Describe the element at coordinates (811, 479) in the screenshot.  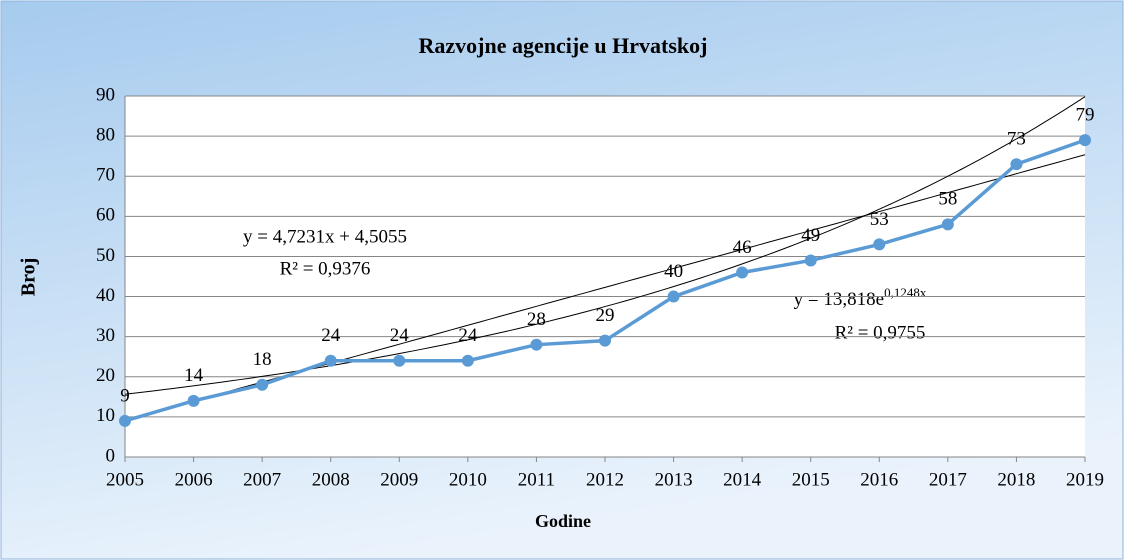
I see `x-tick-label: 2015` at that location.